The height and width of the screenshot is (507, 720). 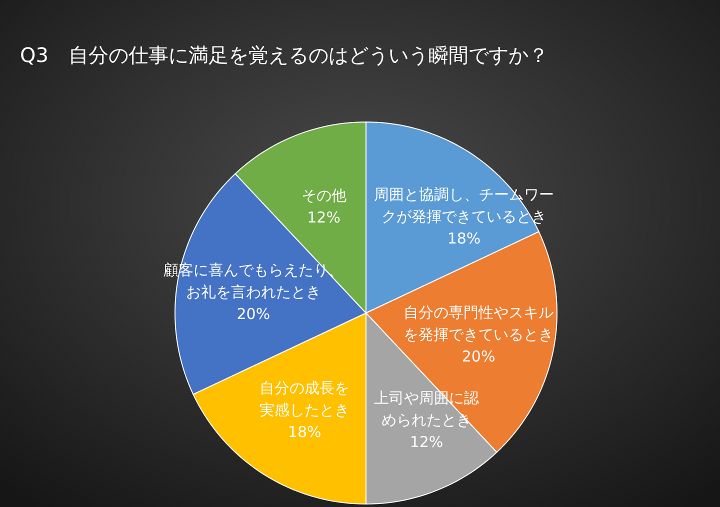 I want to click on slice-label: 周囲と協調し、チームワークが発揮できているとき, so click(x=464, y=205).